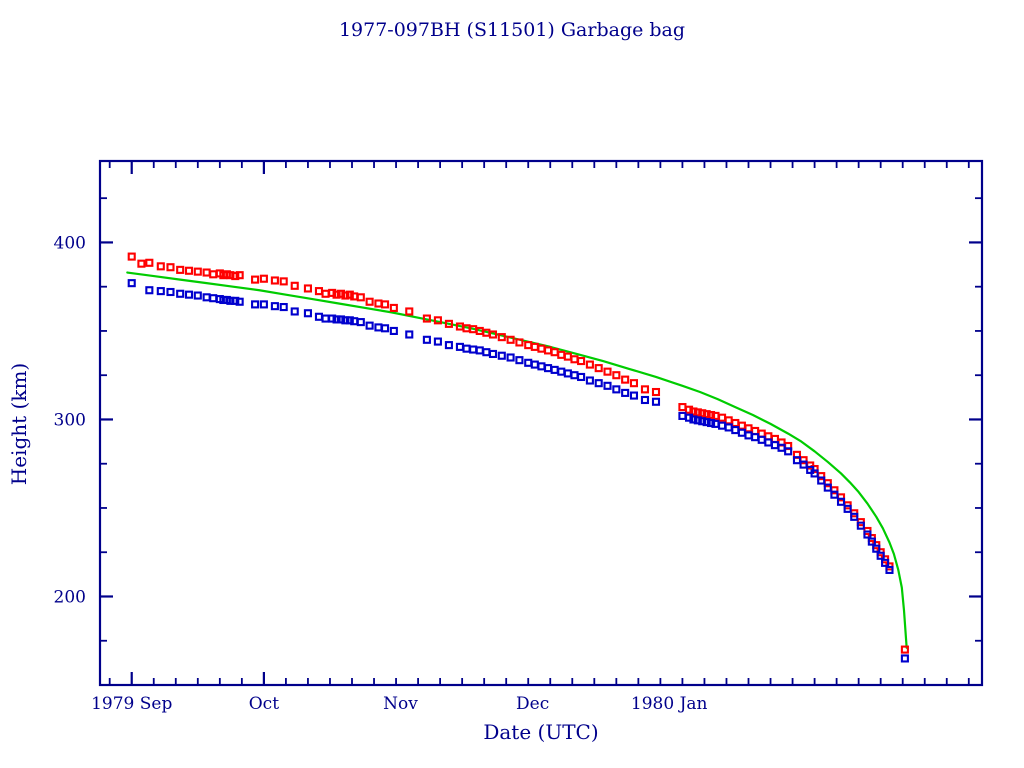  I want to click on x-tick-label: 1979 Sep, so click(131, 704).